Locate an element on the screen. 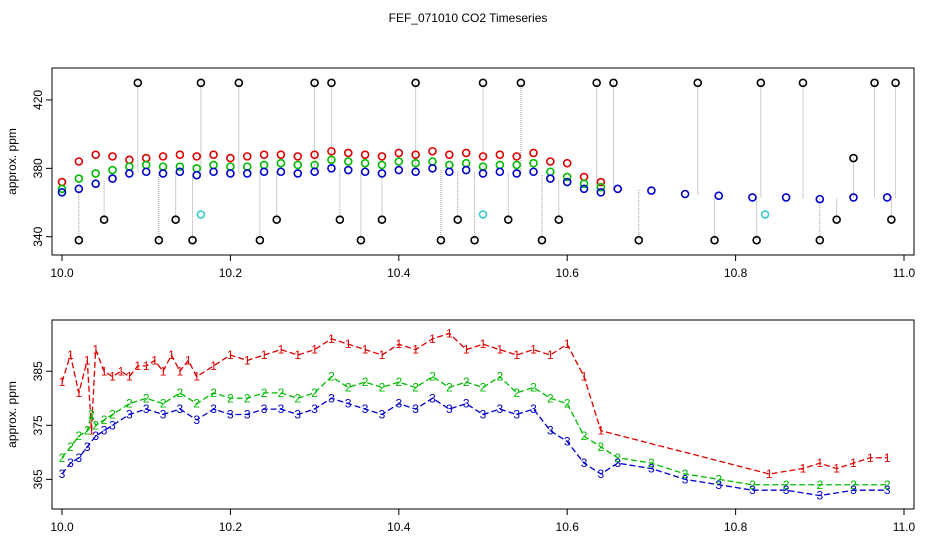 The image size is (936, 540). y-tick-label: 340 is located at coordinates (38, 236).